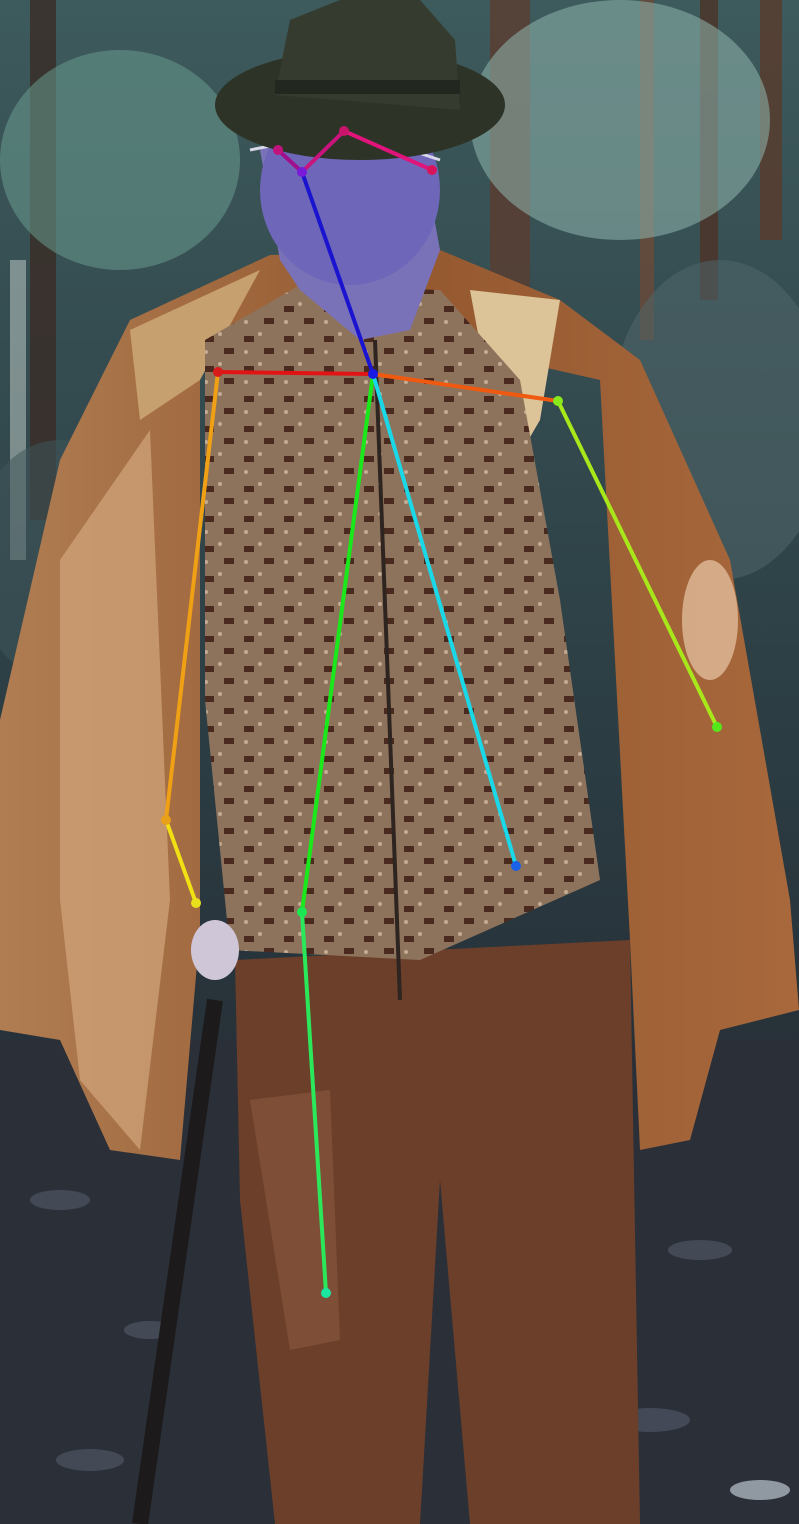  I want to click on limb-right-eye-right-ear, so click(388, 150).